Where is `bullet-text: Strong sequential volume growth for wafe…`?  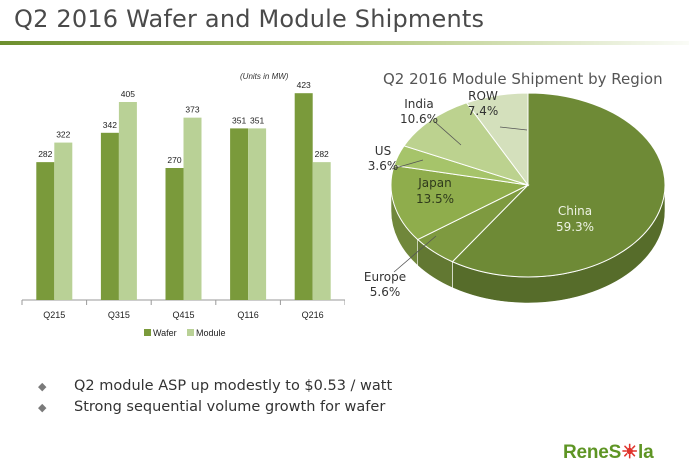 bullet-text: Strong sequential volume growth for wafe… is located at coordinates (230, 407).